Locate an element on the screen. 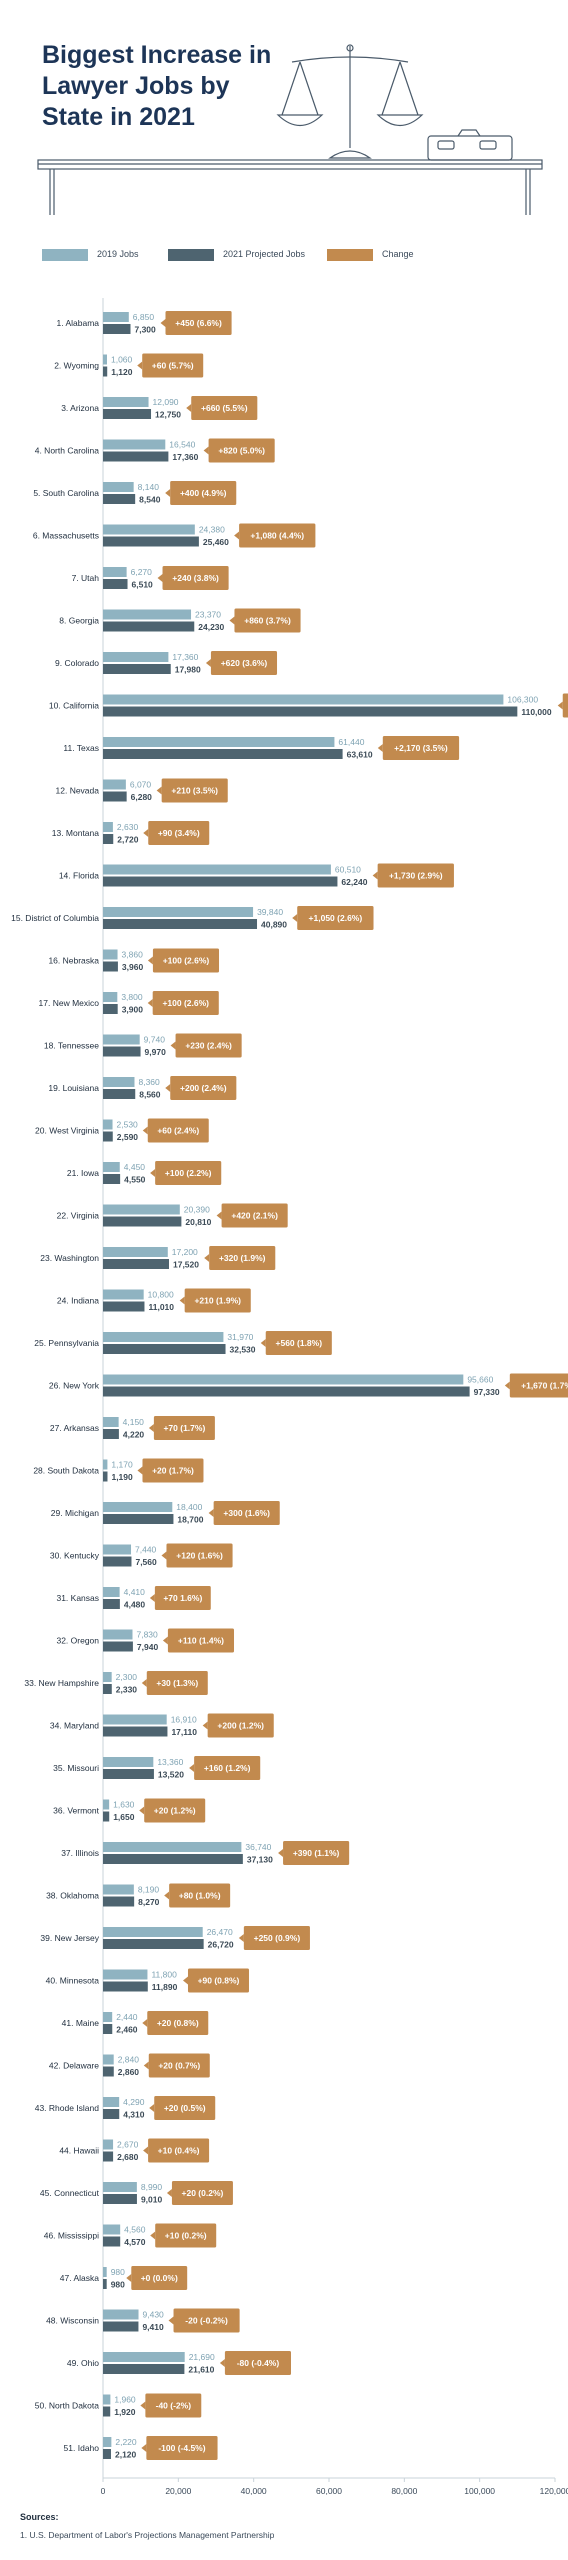 The width and height of the screenshot is (568, 2560). value-label-2021: 1,190 is located at coordinates (122, 1477).